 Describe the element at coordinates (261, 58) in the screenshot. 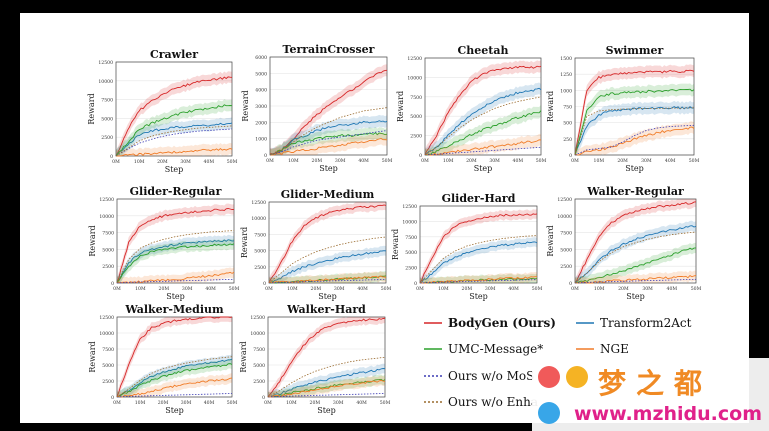

I see `y-tick-label: 6000` at that location.